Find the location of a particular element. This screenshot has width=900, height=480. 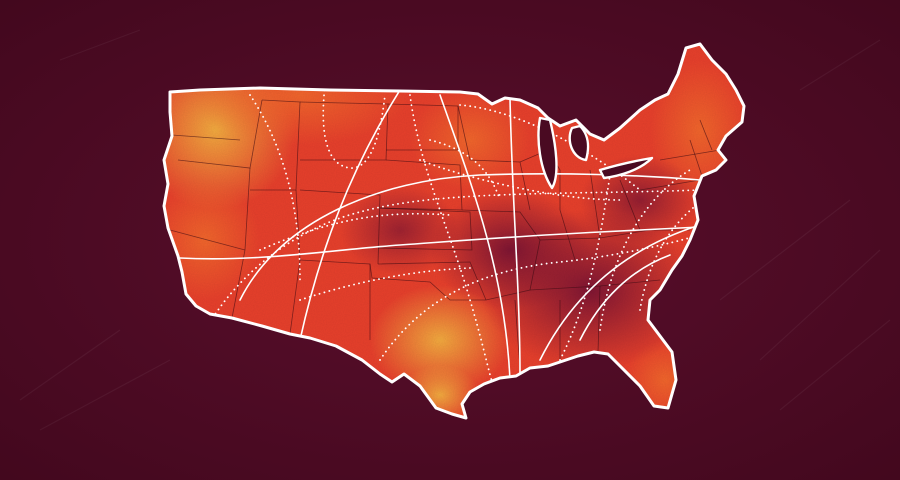

great-lakes is located at coordinates (595, 153).